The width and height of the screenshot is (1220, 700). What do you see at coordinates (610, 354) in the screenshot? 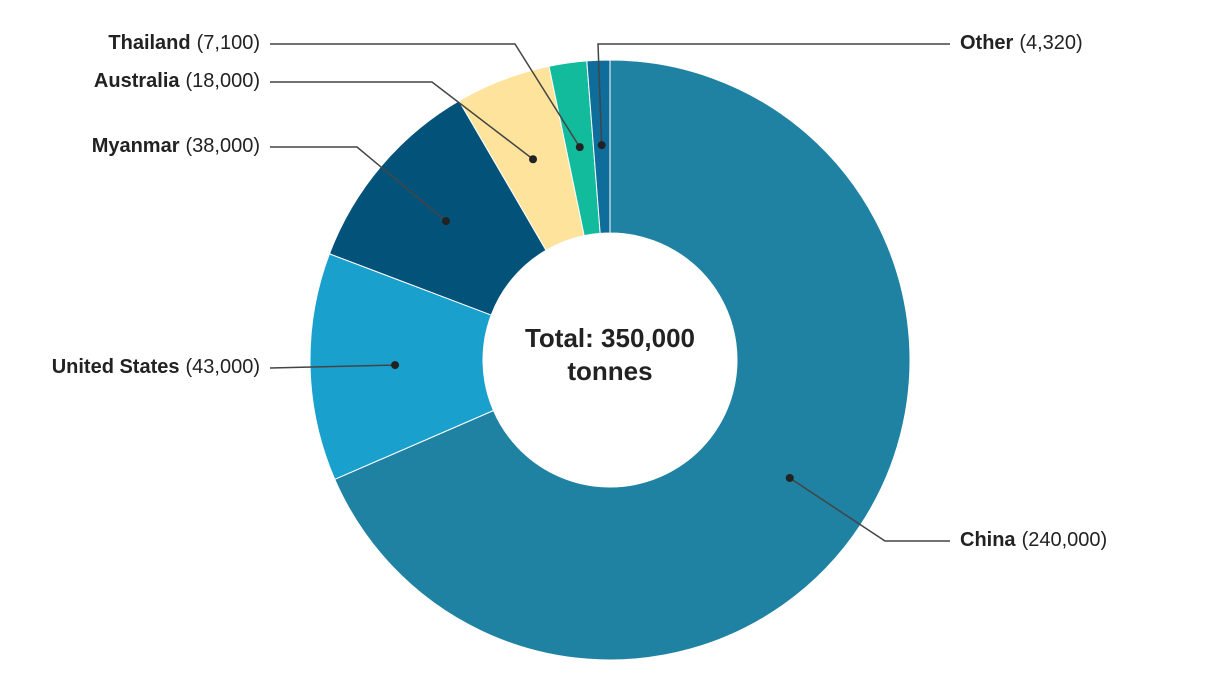
I see `center-label: Total: 350,000 tonnes` at bounding box center [610, 354].